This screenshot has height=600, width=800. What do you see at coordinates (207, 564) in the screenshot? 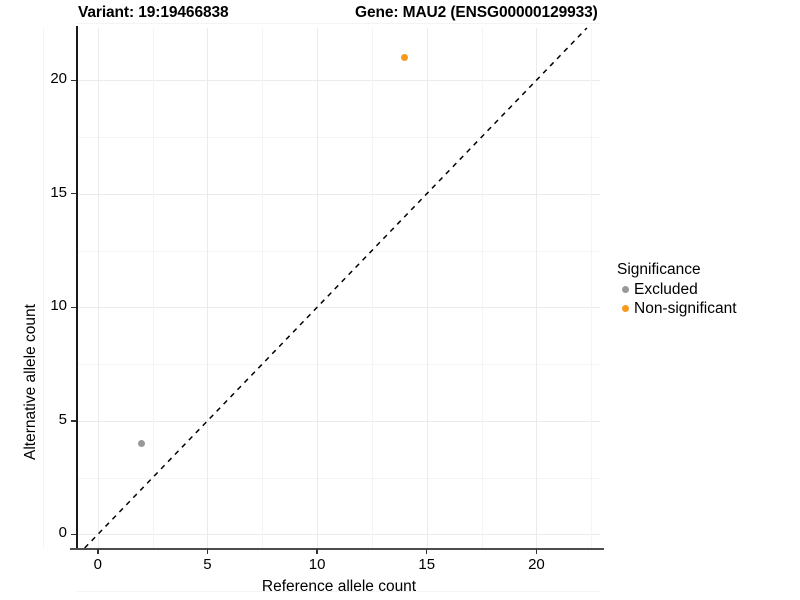
I see `x-tick-label-5: 5` at bounding box center [207, 564].